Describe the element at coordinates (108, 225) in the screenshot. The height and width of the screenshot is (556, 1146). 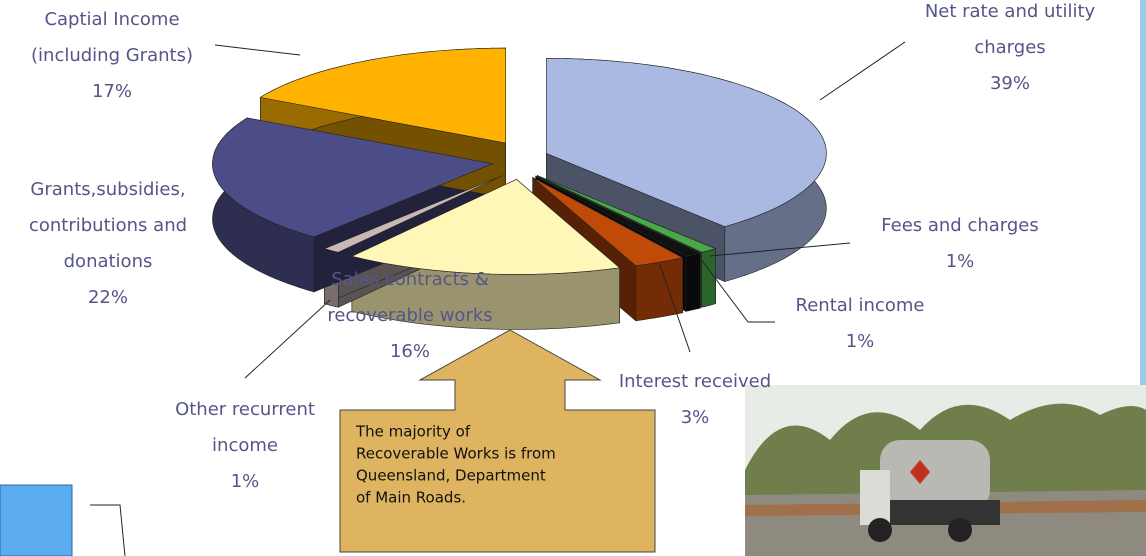
I see `slice-label: contributions and` at that location.